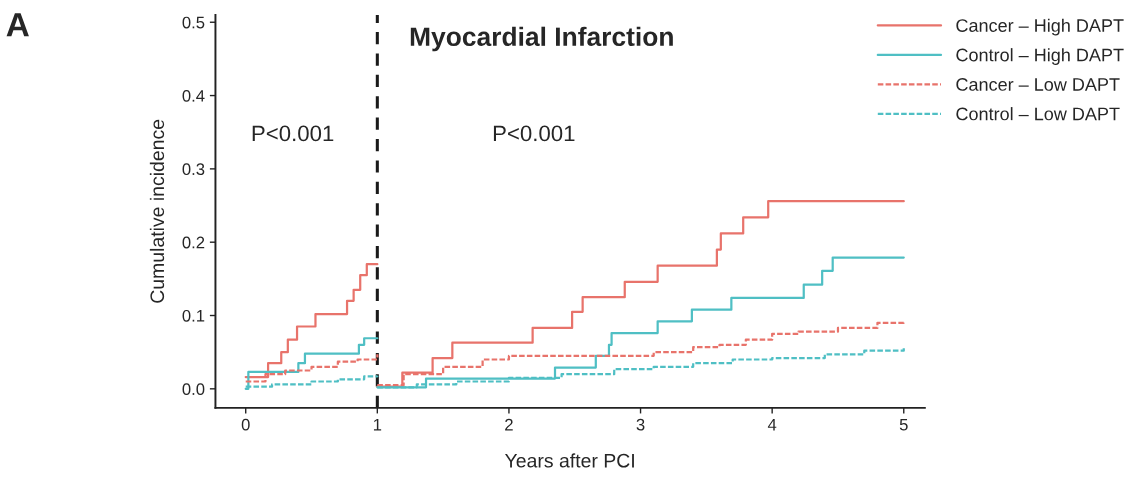 Image resolution: width=1146 pixels, height=481 pixels. What do you see at coordinates (193, 389) in the screenshot?
I see `y-tick-label: 0.0` at bounding box center [193, 389].